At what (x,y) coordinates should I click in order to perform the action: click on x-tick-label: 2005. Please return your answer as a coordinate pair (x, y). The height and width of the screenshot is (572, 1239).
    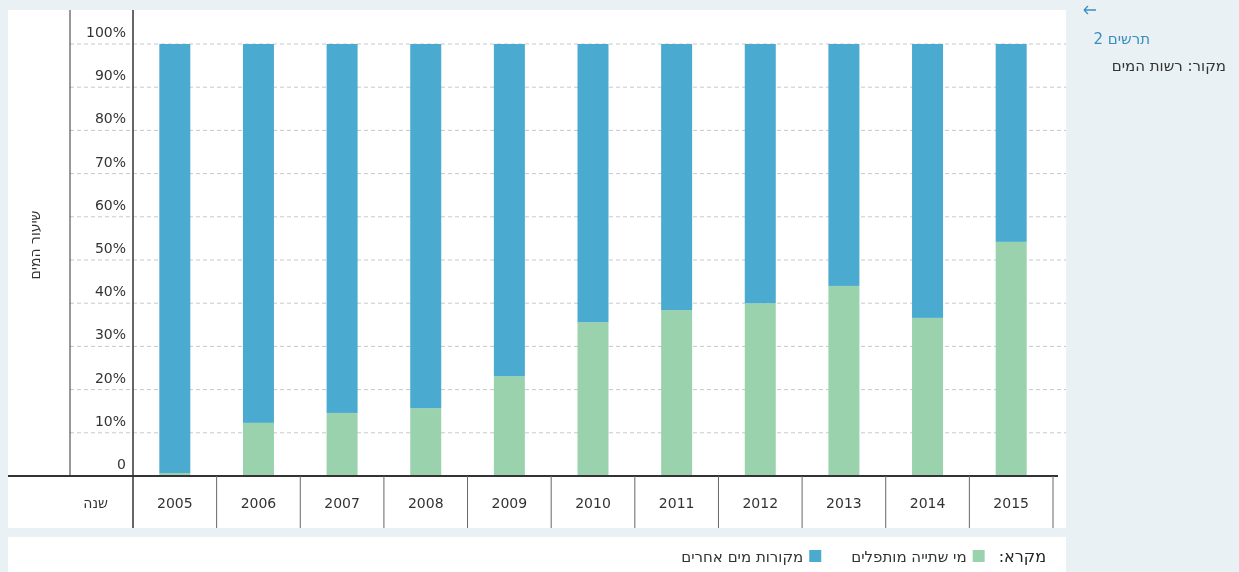
    Looking at the image, I should click on (175, 503).